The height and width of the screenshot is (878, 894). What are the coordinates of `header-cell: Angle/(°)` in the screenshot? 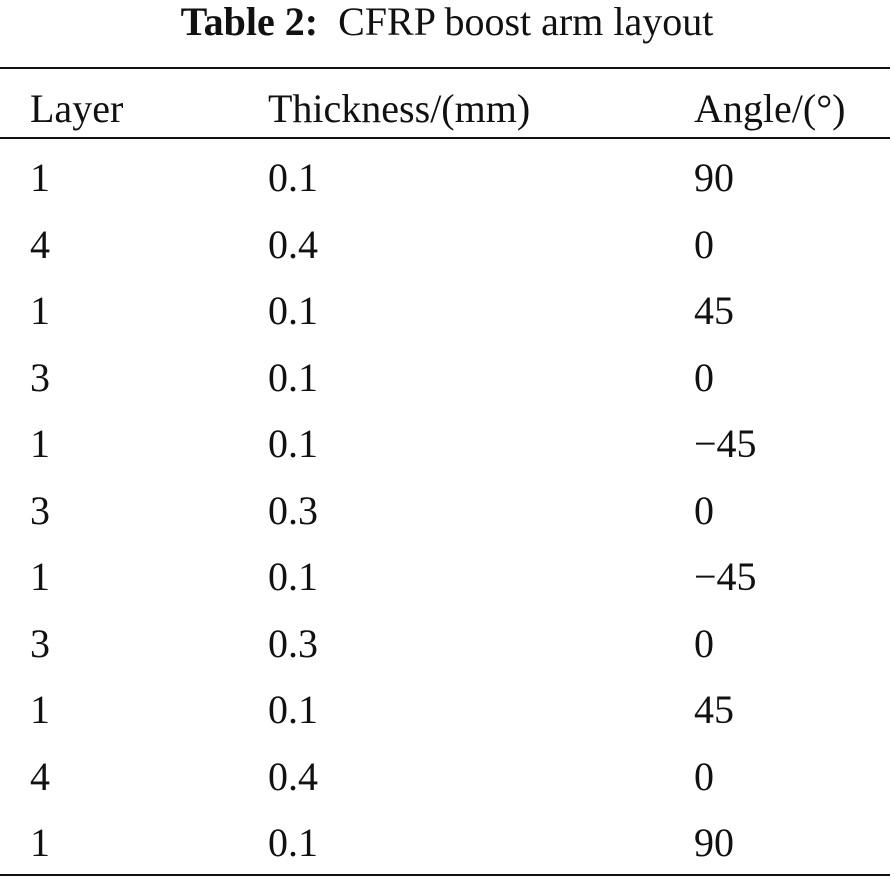 It's located at (770, 108).